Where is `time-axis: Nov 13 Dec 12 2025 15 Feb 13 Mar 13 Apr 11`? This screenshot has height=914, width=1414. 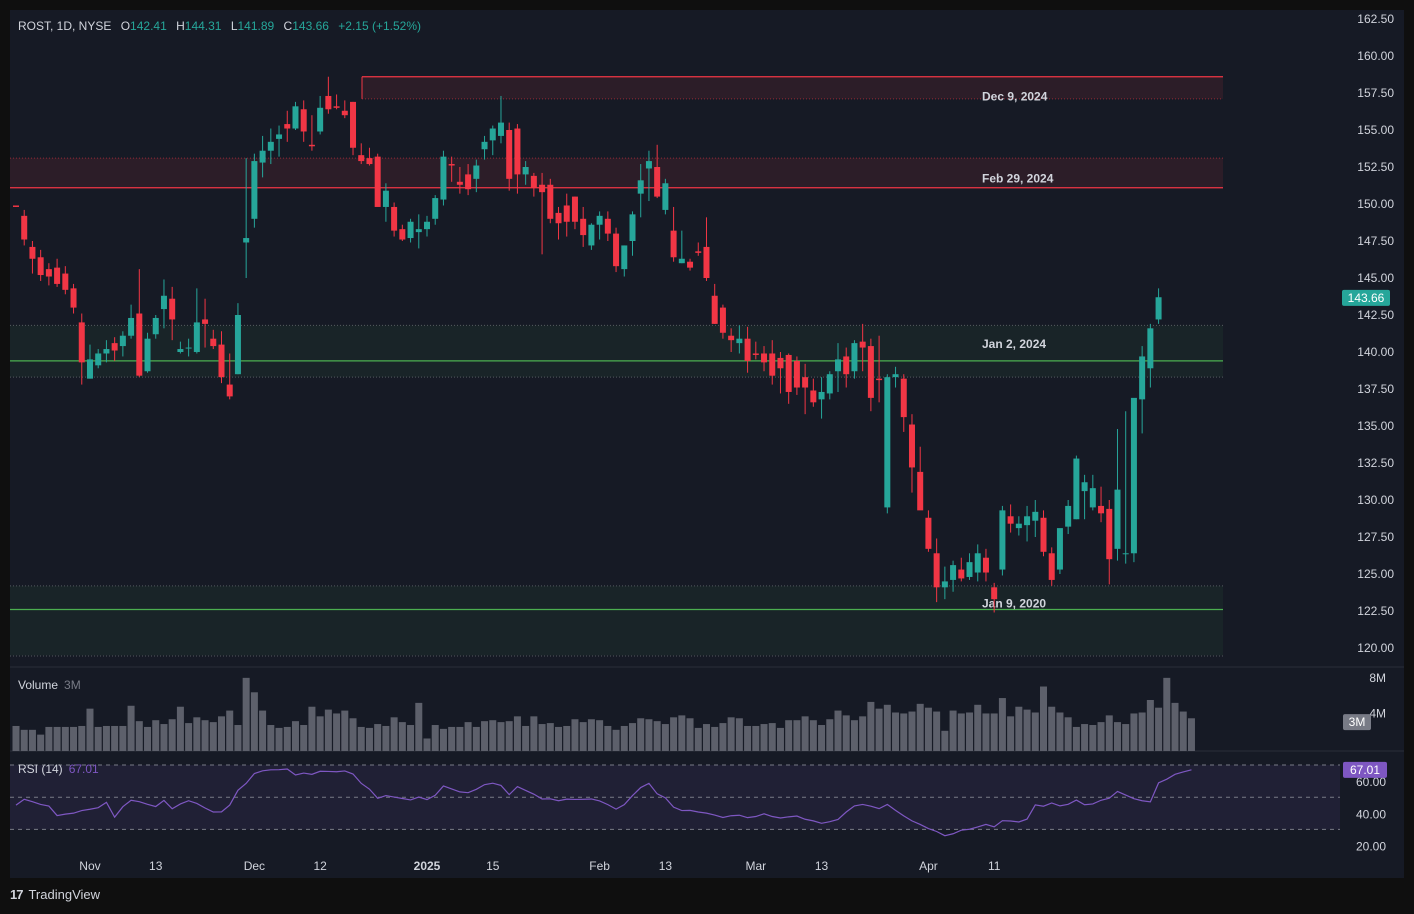
time-axis: Nov 13 Dec 12 2025 15 Feb 13 Mar 13 Apr 11 is located at coordinates (539, 866).